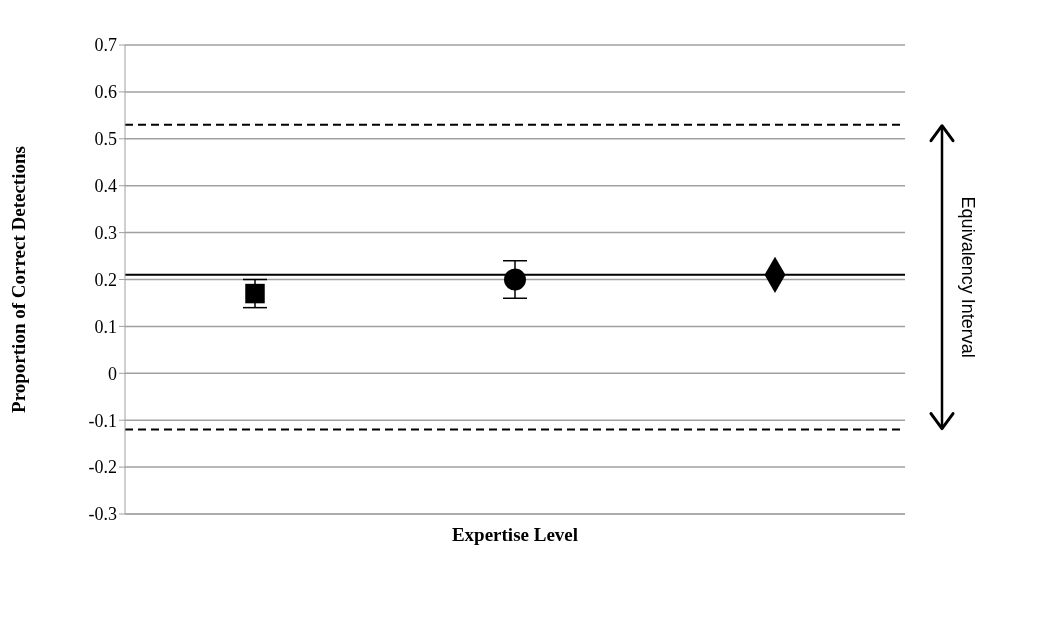 This screenshot has width=1043, height=628. What do you see at coordinates (105, 139) in the screenshot?
I see `y-tick-label: 0.5` at bounding box center [105, 139].